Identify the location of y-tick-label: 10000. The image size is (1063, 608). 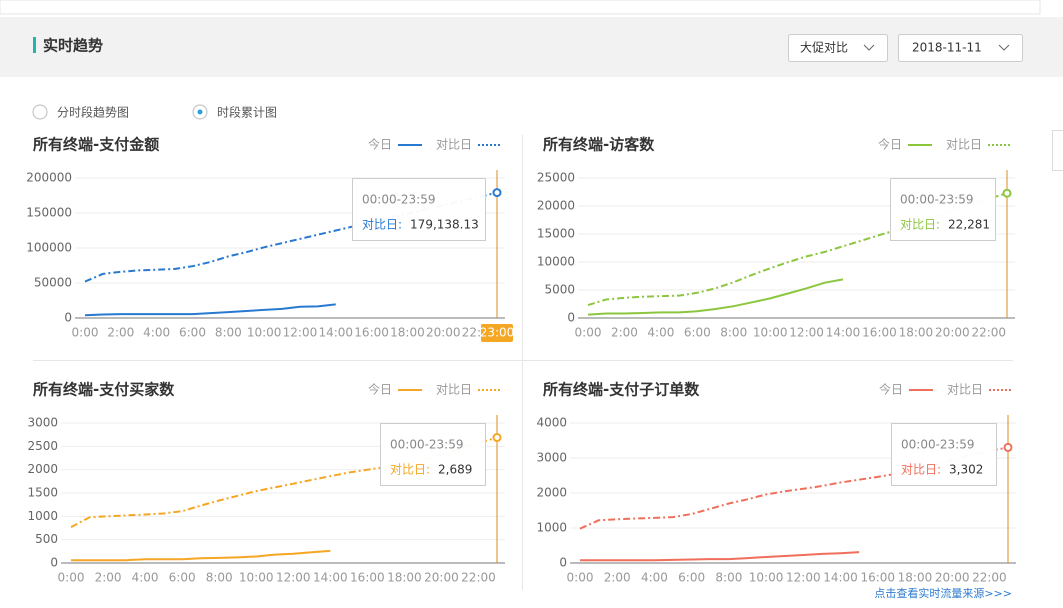
(556, 262).